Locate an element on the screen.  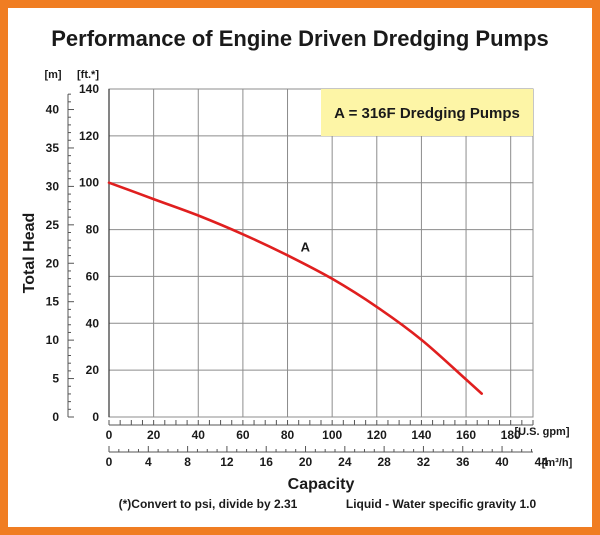
x-m3h-tick-label: 12 is located at coordinates (227, 462).